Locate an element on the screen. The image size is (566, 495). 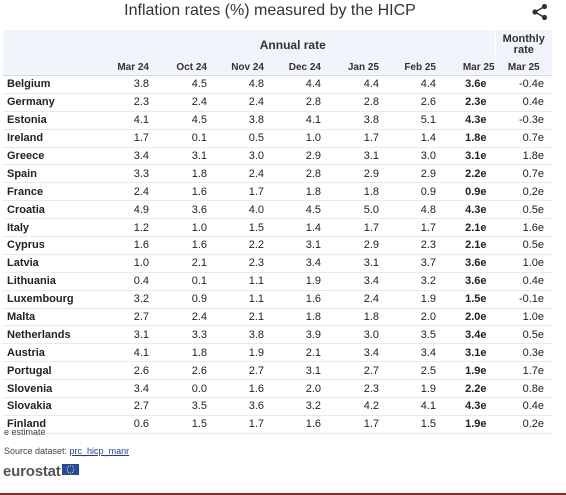
column-header-0: Mar 24 is located at coordinates (120, 68).